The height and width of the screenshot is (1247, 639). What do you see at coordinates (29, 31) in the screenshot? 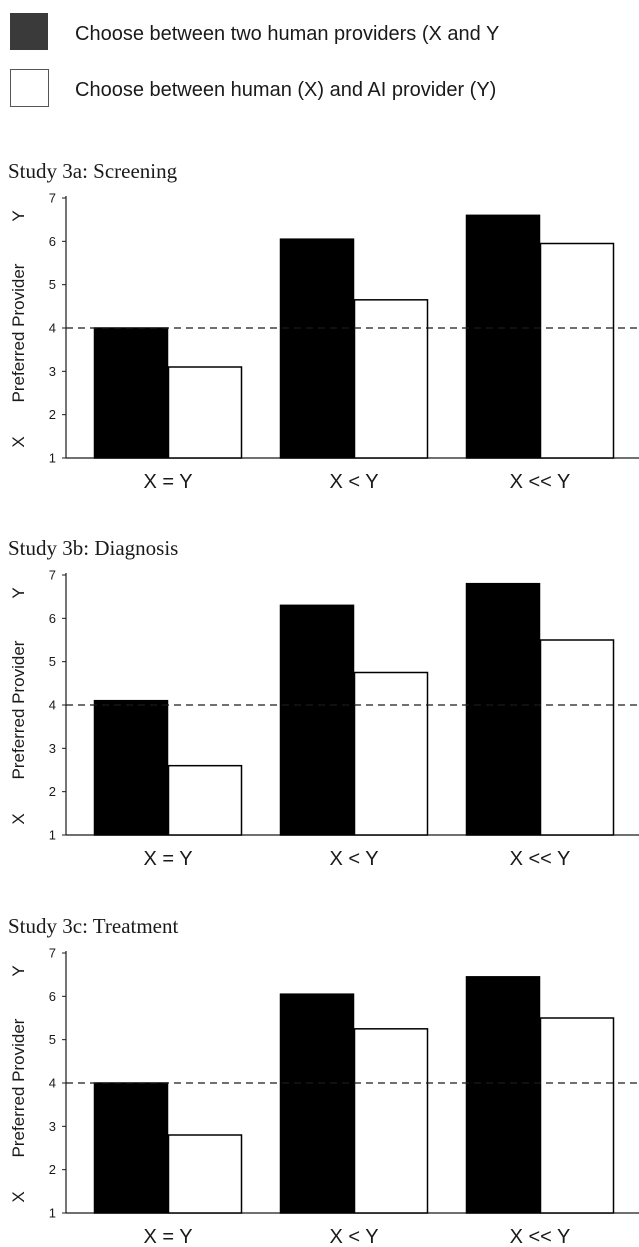
I see `legend-swatch-human-human` at bounding box center [29, 31].